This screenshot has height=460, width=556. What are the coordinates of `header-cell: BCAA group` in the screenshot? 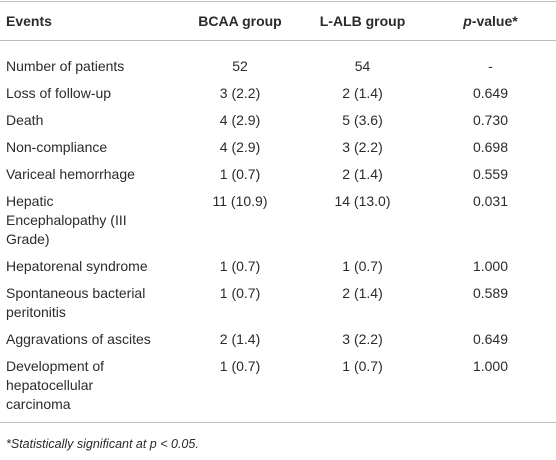 It's located at (240, 21).